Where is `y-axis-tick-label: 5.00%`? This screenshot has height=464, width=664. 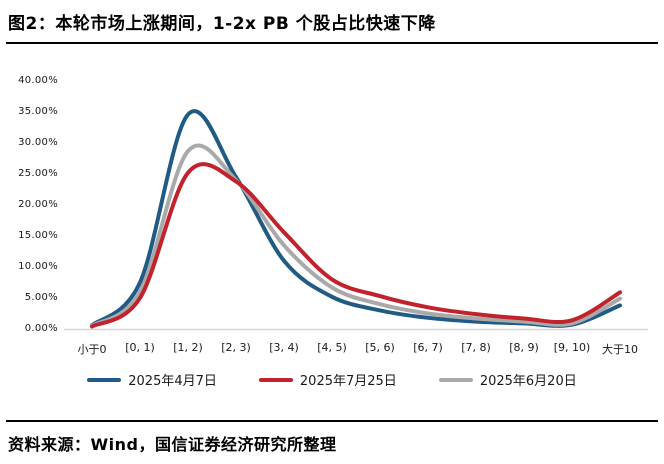 y-axis-tick-label: 5.00% is located at coordinates (41, 297).